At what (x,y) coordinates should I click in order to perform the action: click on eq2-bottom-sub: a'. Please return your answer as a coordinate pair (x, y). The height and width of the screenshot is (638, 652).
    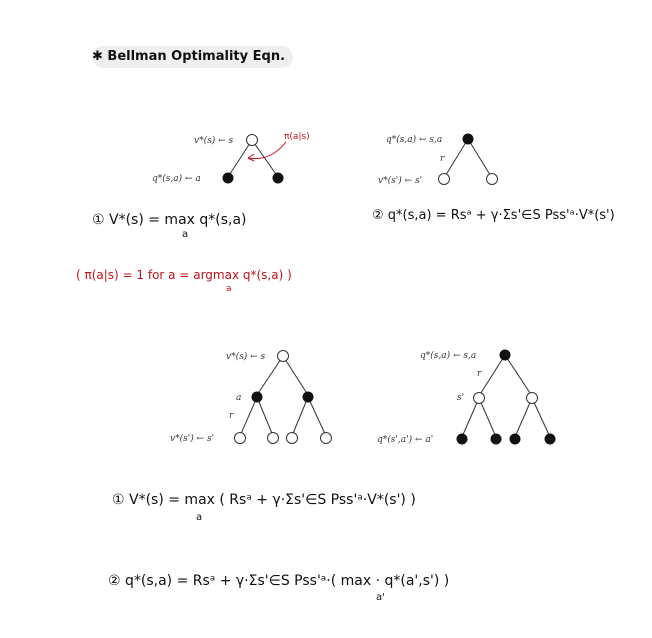
    Looking at the image, I should click on (380, 597).